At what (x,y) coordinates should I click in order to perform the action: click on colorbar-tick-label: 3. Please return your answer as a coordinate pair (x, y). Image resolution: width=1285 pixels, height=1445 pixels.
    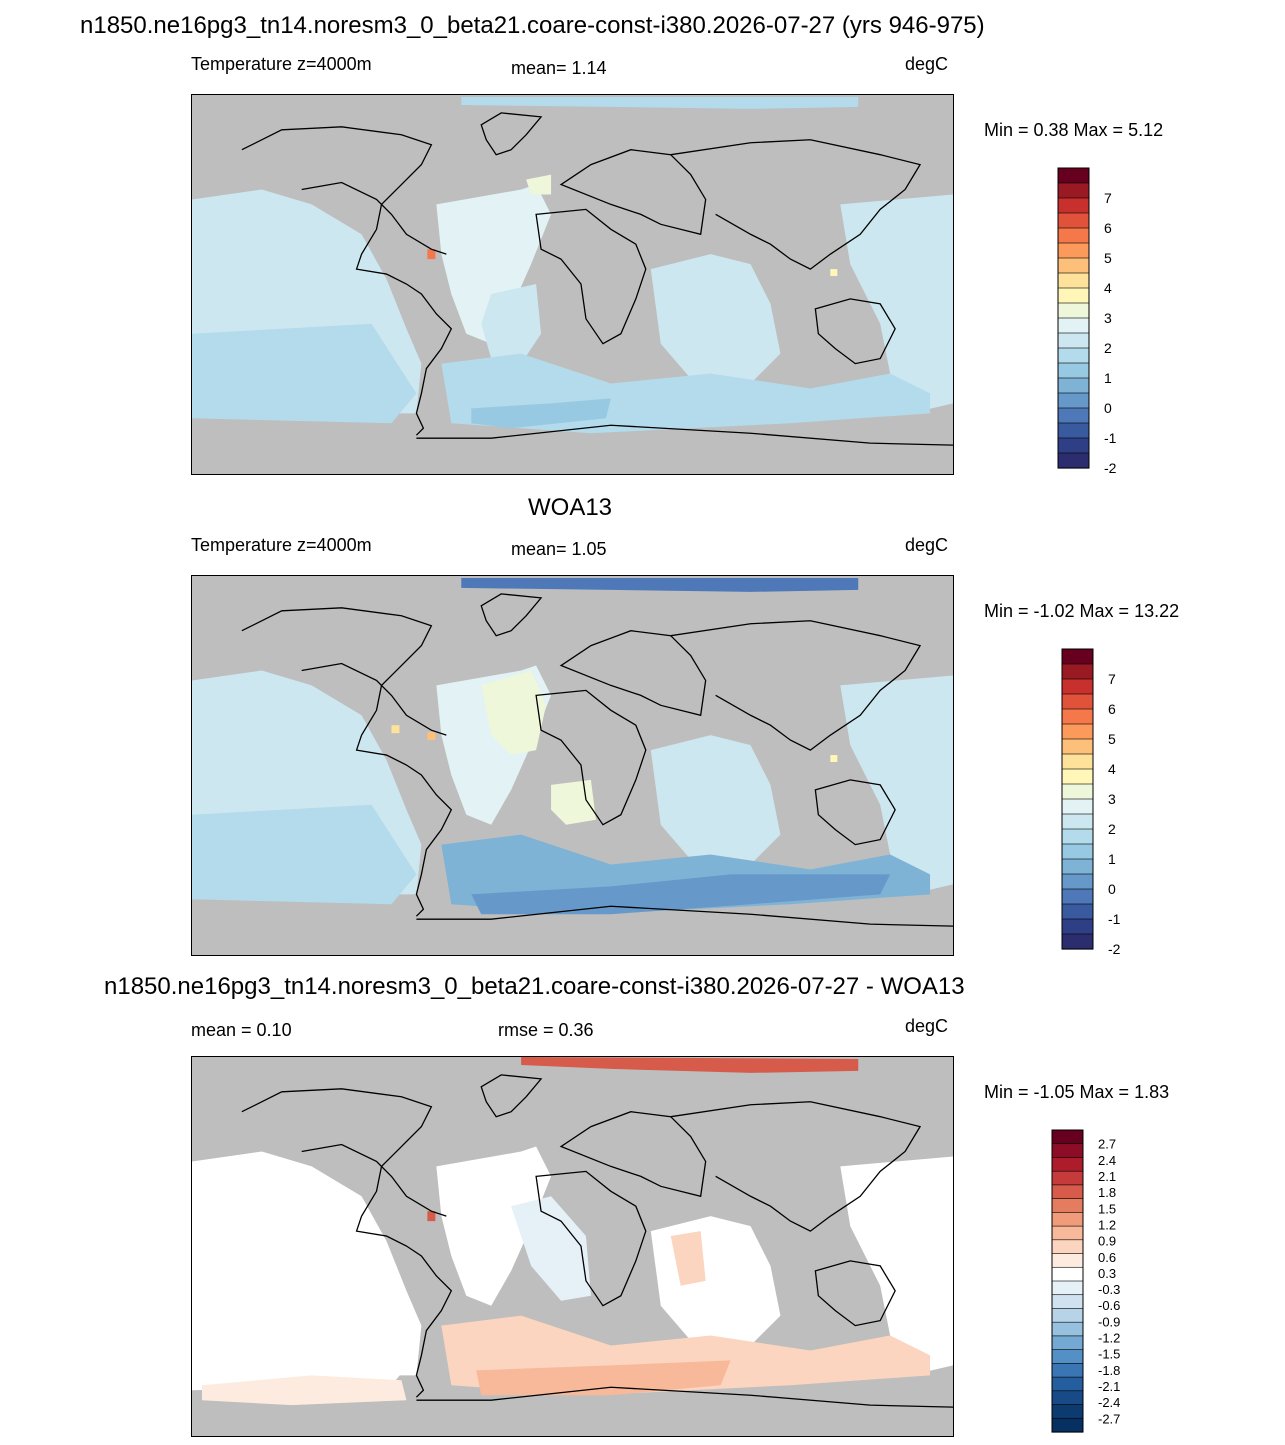
    Looking at the image, I should click on (1108, 318).